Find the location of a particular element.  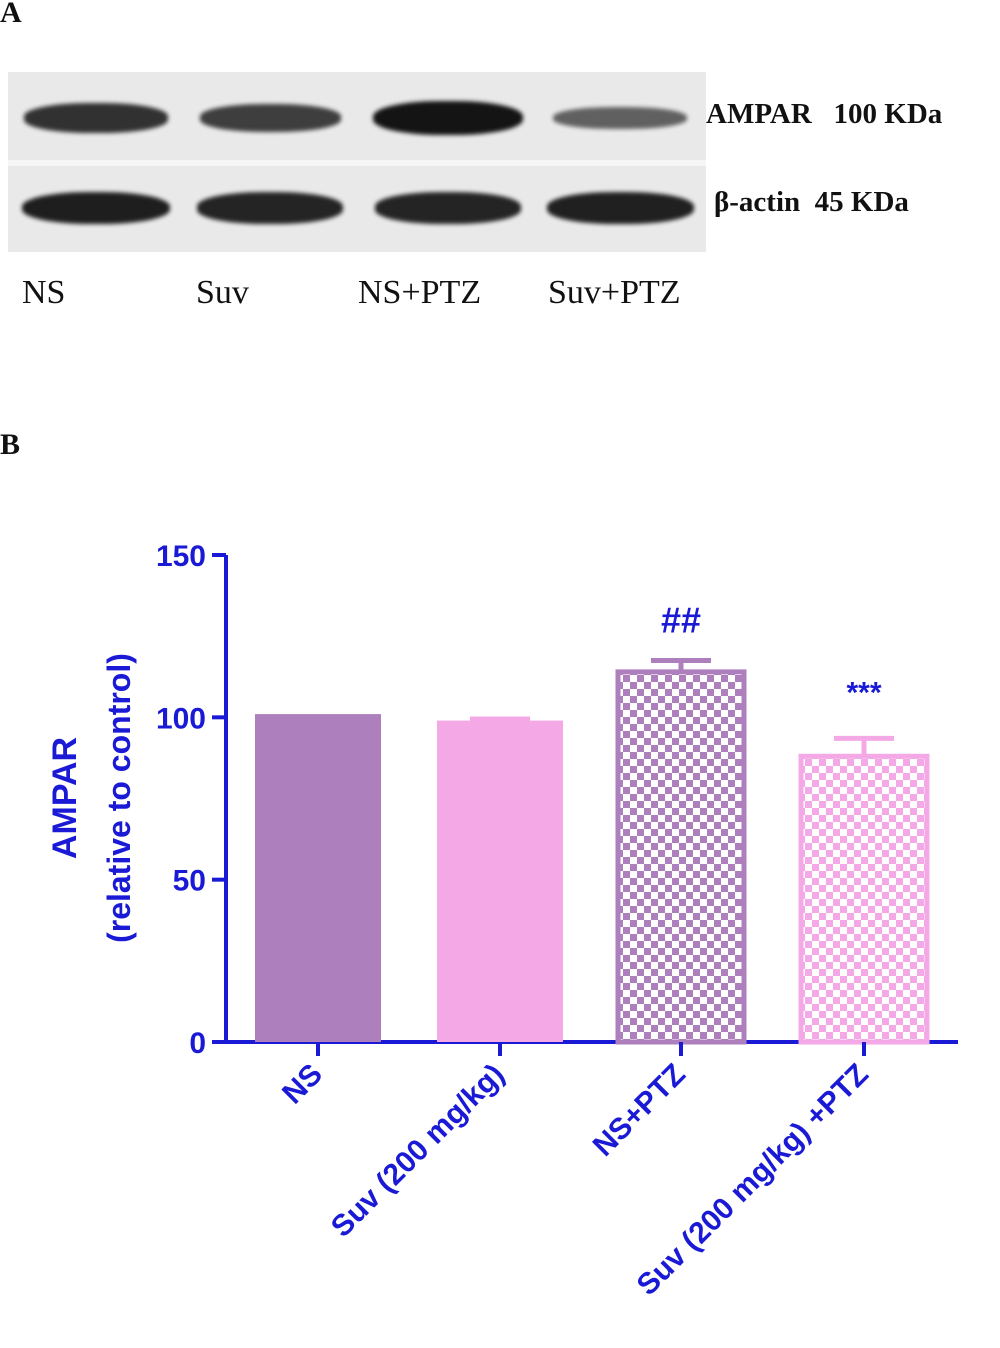

panel-a-letter: A is located at coordinates (11, 14).